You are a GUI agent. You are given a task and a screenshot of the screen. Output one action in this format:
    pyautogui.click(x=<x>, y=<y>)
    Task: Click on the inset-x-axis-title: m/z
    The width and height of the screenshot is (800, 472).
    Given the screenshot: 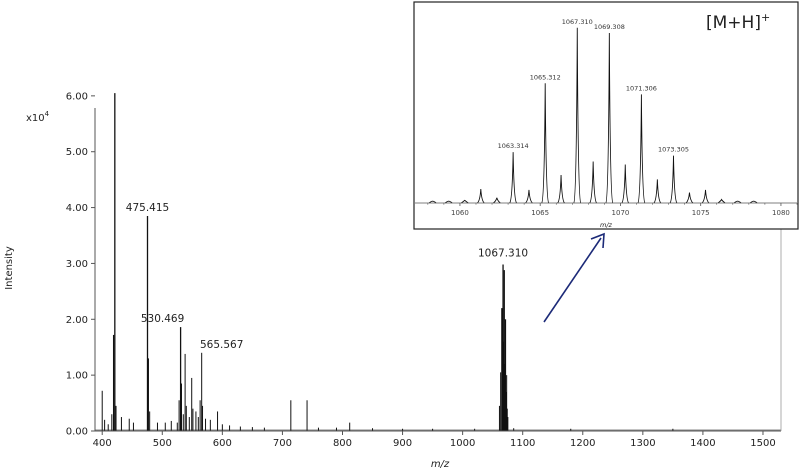 What is the action you would take?
    pyautogui.click(x=606, y=225)
    